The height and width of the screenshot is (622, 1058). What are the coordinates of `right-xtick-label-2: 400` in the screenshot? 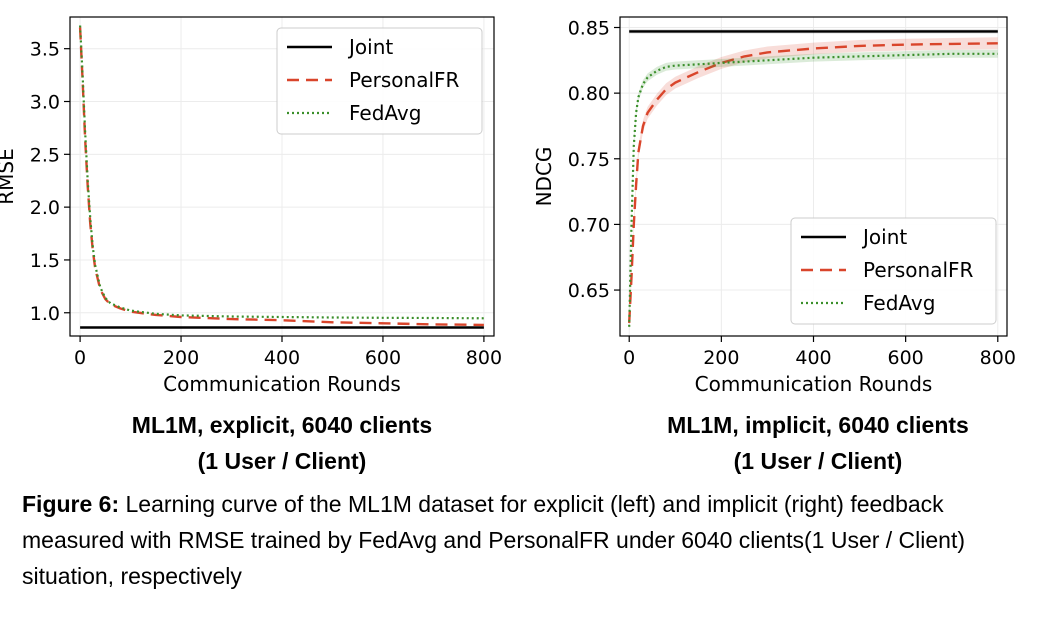 It's located at (813, 358).